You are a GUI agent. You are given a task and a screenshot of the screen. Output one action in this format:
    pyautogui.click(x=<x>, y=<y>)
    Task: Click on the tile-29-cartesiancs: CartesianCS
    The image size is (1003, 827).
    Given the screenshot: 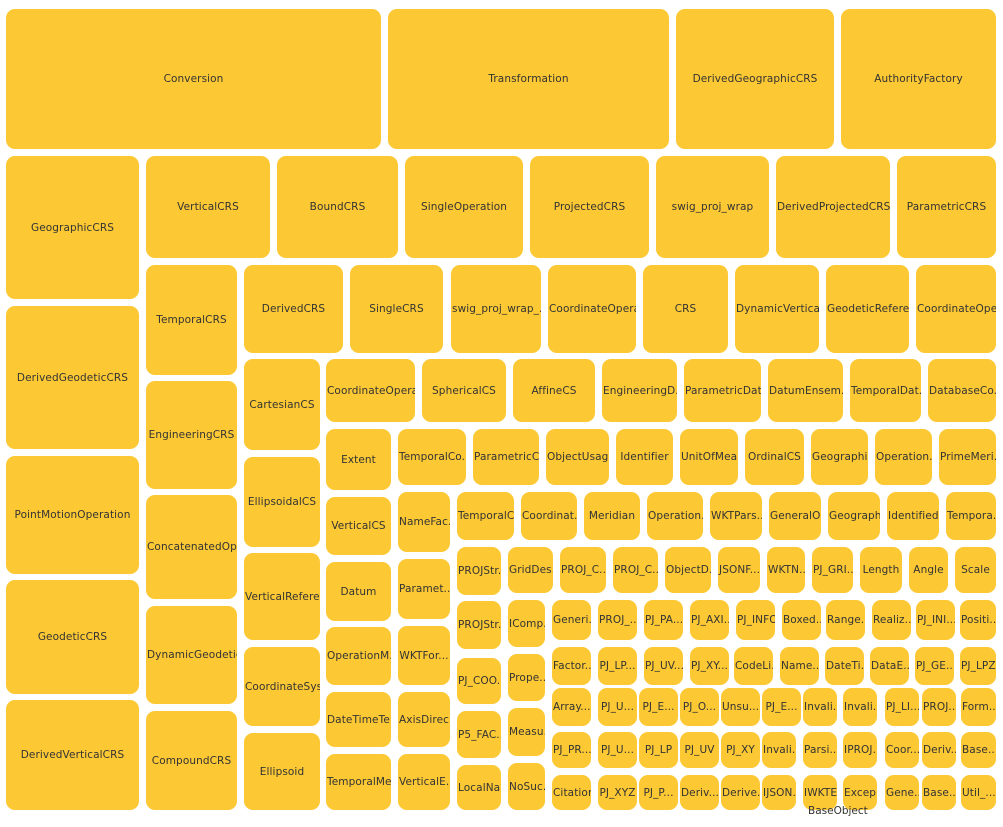 What is the action you would take?
    pyautogui.click(x=282, y=404)
    